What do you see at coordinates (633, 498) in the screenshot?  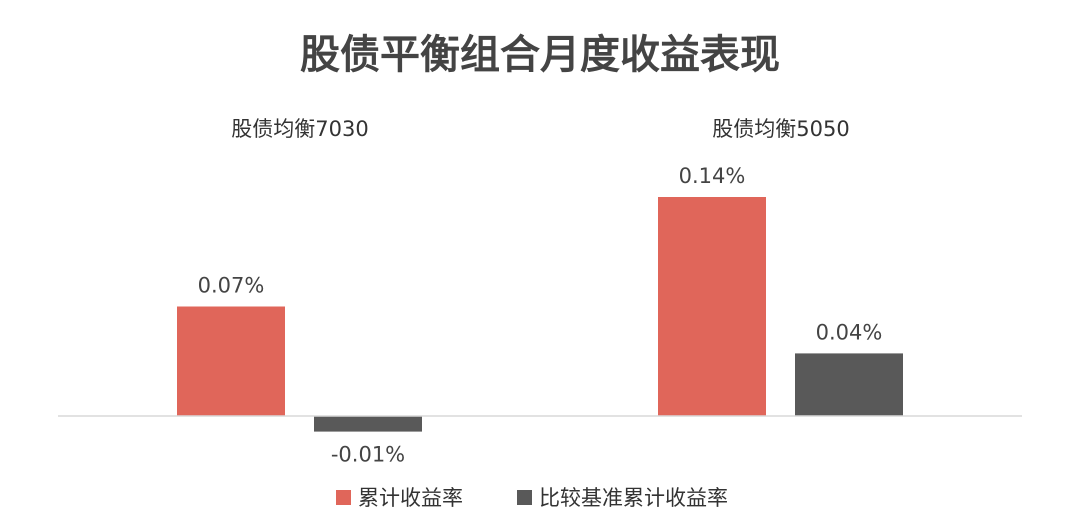 I see `legend-label-1: 比较基准累计收益率` at bounding box center [633, 498].